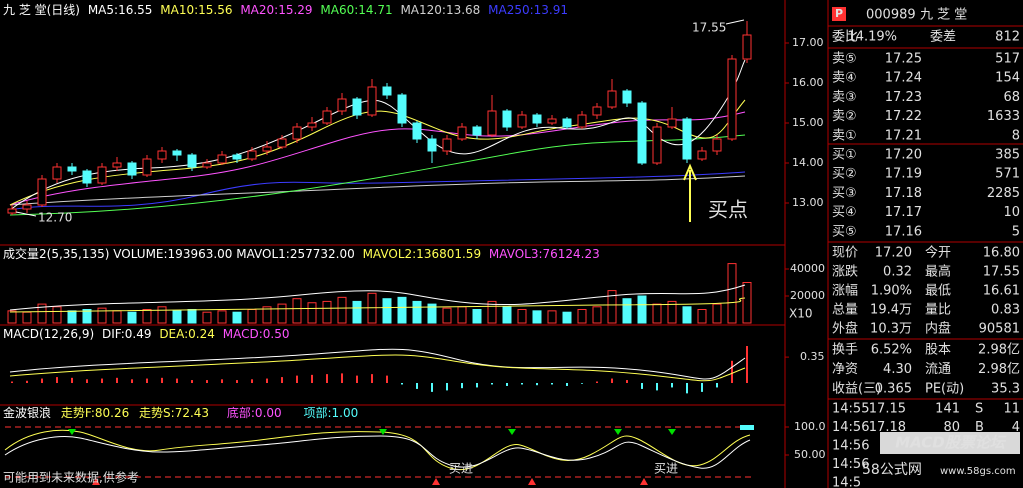 Image resolution: width=1023 pixels, height=488 pixels. What do you see at coordinates (1003, 193) in the screenshot?
I see `order-volume: 2285` at bounding box center [1003, 193].